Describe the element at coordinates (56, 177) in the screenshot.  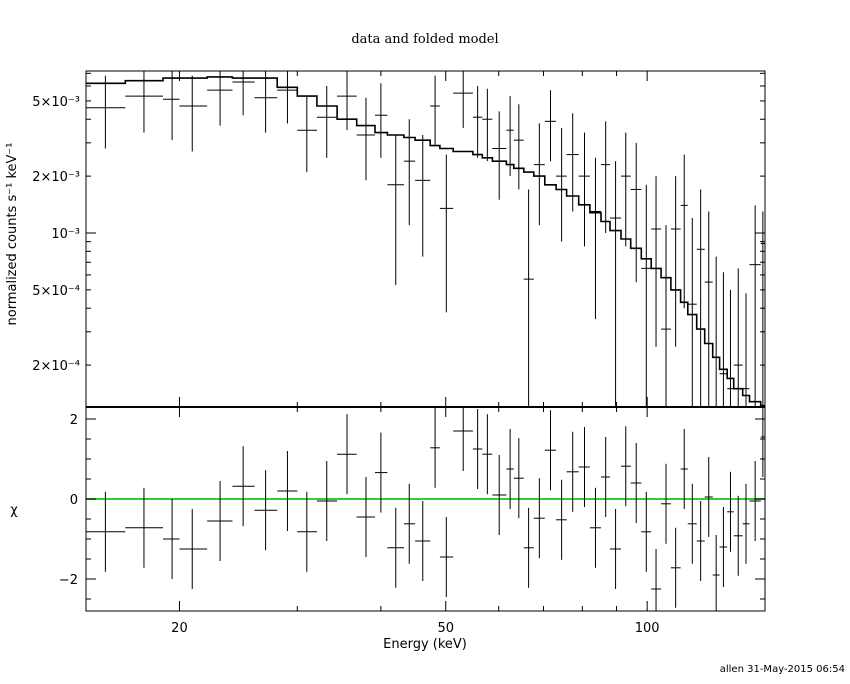
I see `y-tick-label-top: 2×10⁻³` at that location.